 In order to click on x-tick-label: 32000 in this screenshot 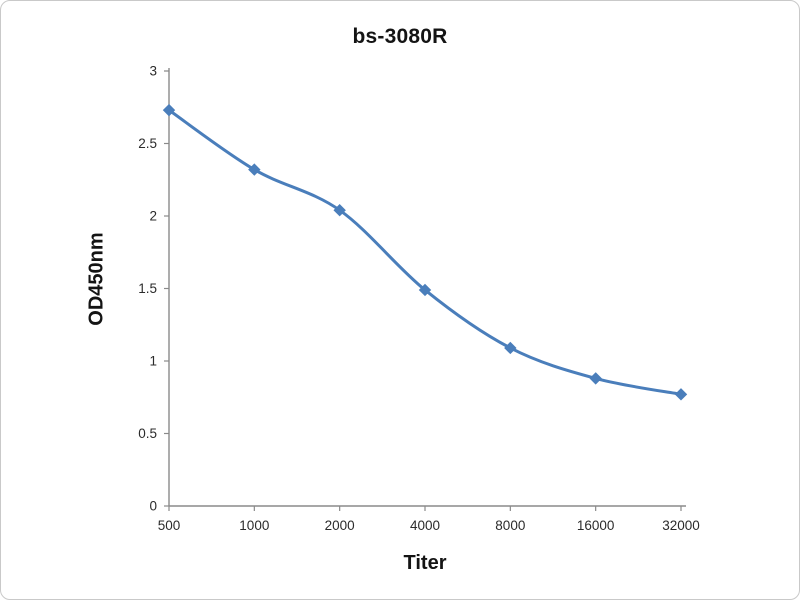, I will do `click(681, 525)`.